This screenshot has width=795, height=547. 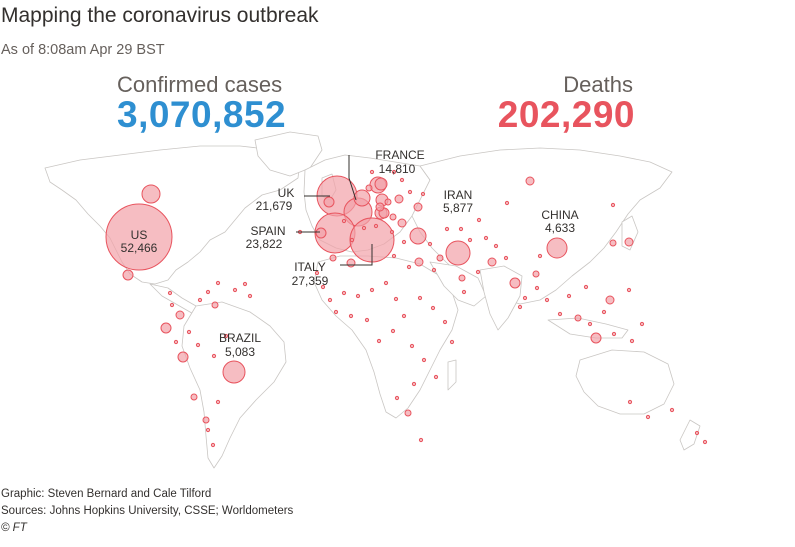 I want to click on land-indonesia, so click(x=588, y=328).